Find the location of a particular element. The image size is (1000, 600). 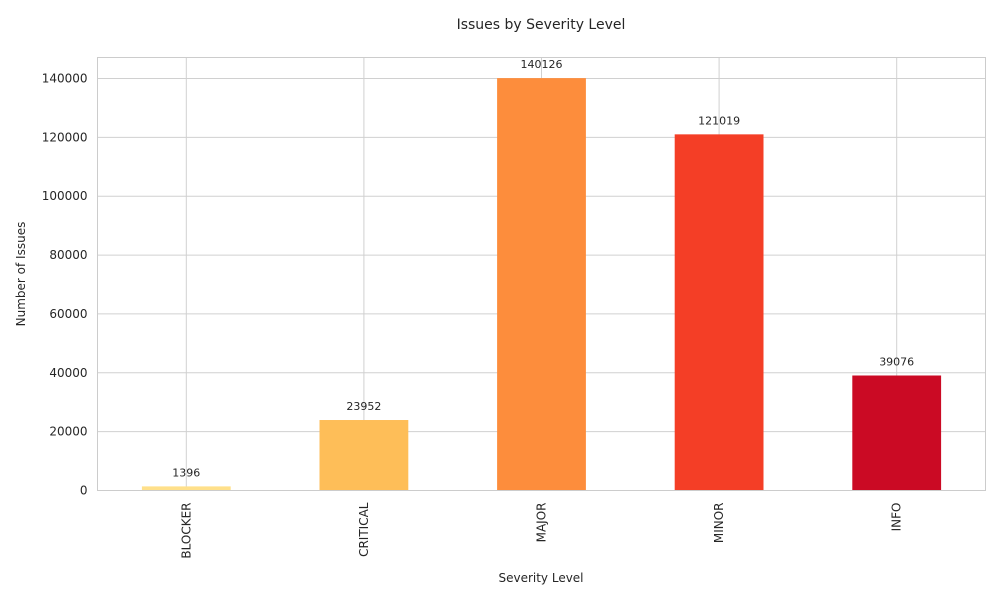

y-tick-label: 0 is located at coordinates (84, 491).